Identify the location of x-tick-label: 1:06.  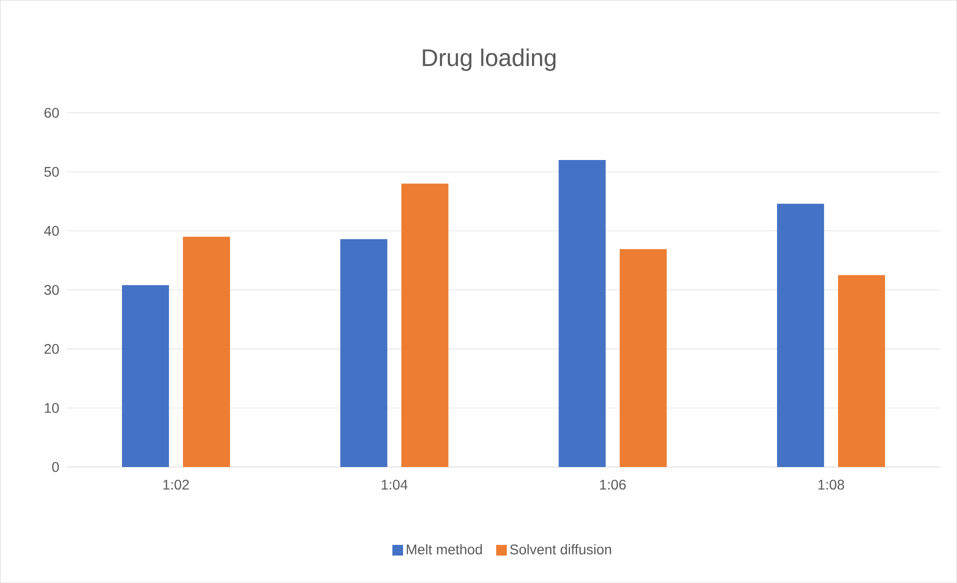
(613, 485).